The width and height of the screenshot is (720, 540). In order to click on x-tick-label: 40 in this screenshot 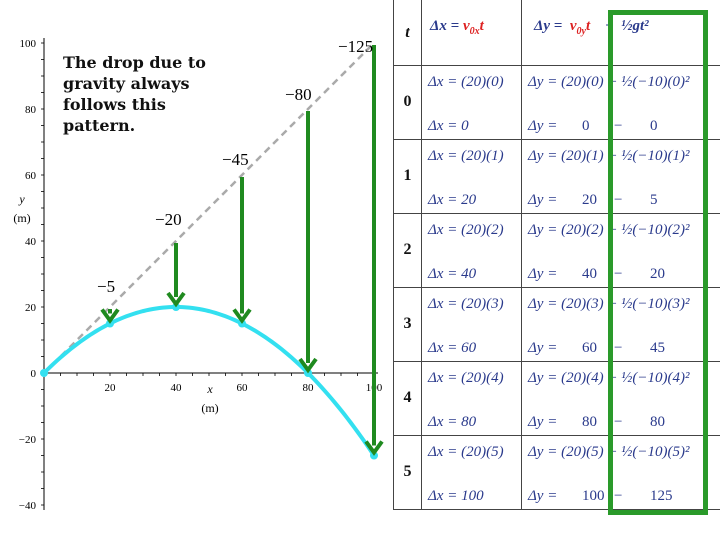, I will do `click(177, 388)`.